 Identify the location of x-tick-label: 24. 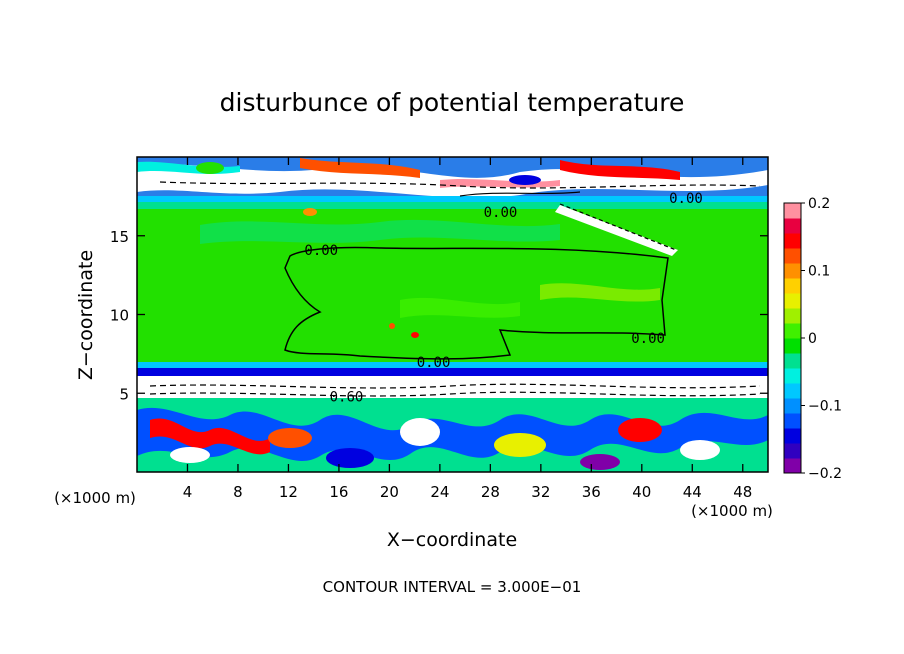
(439, 492).